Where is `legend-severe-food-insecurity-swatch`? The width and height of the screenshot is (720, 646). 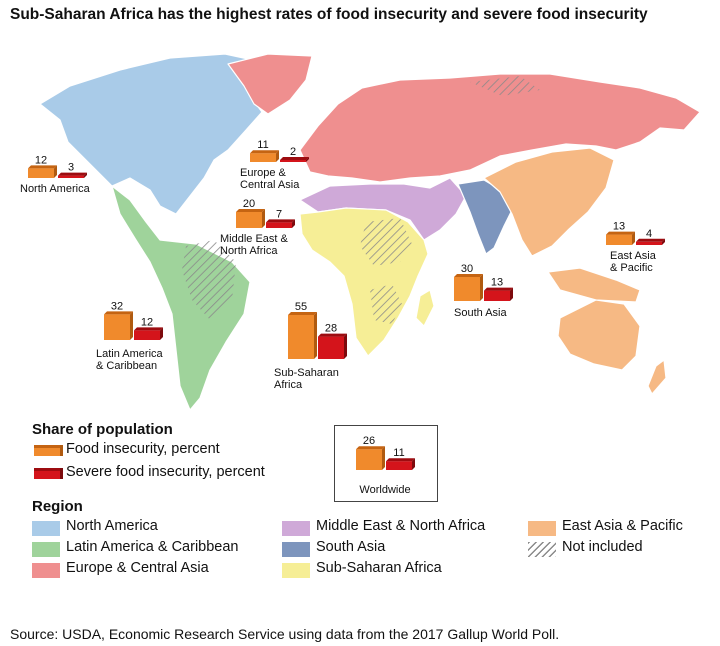 legend-severe-food-insecurity-swatch is located at coordinates (47, 473).